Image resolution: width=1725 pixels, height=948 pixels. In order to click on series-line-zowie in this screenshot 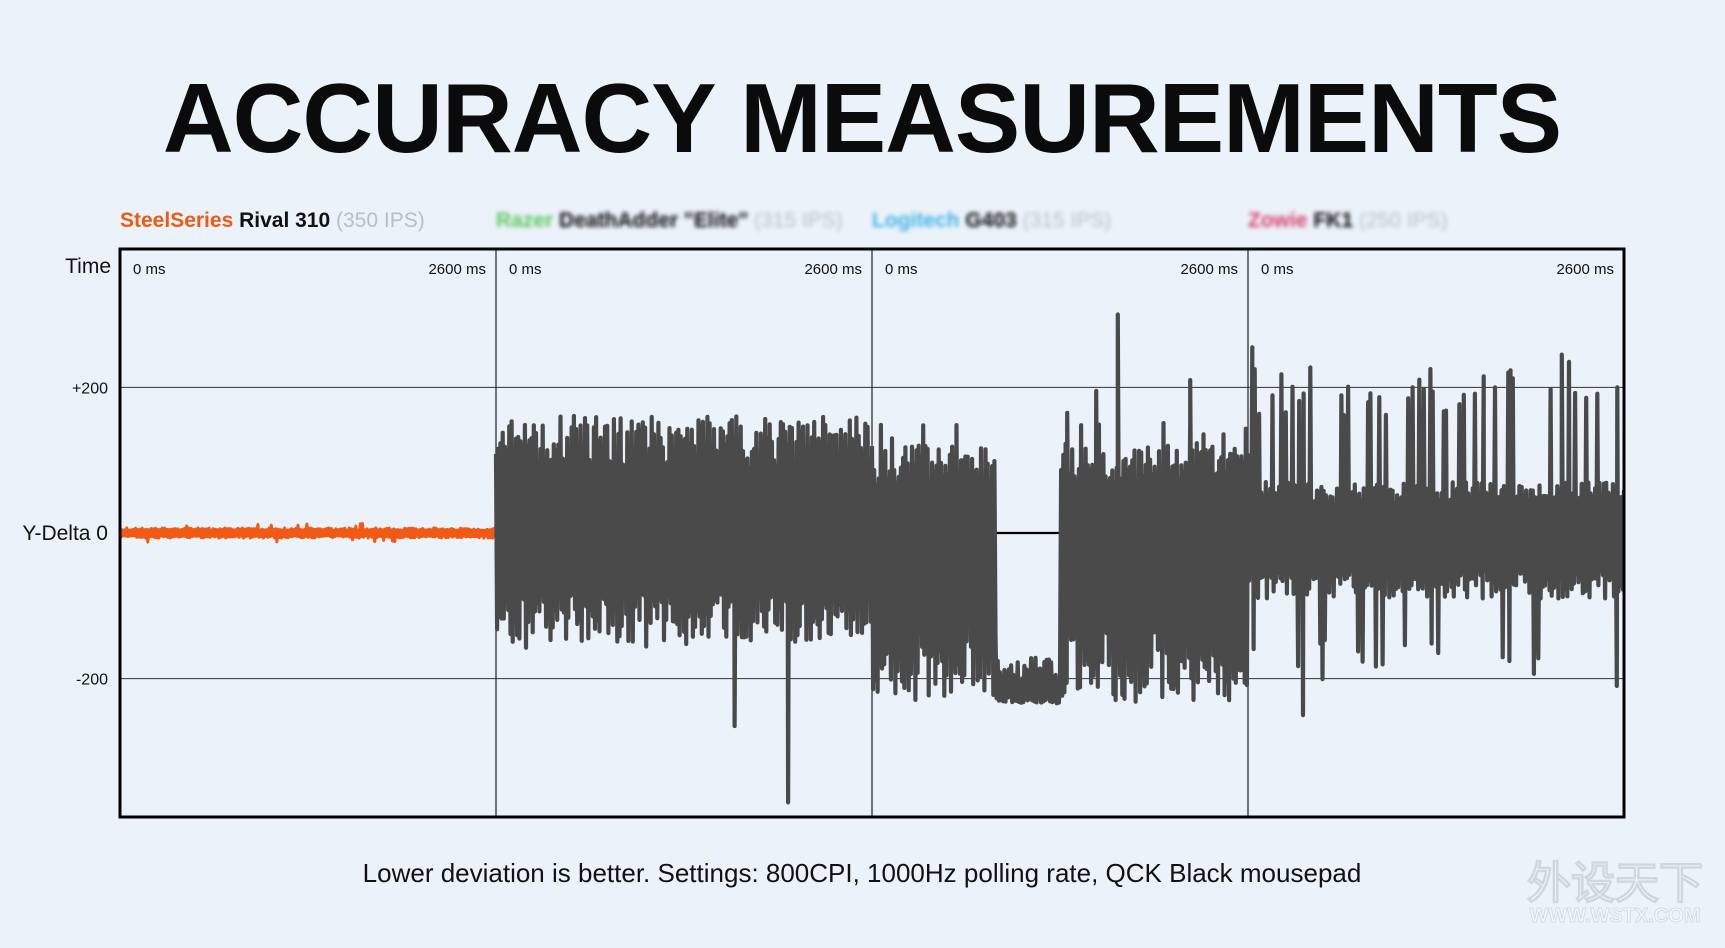, I will do `click(1434, 531)`.